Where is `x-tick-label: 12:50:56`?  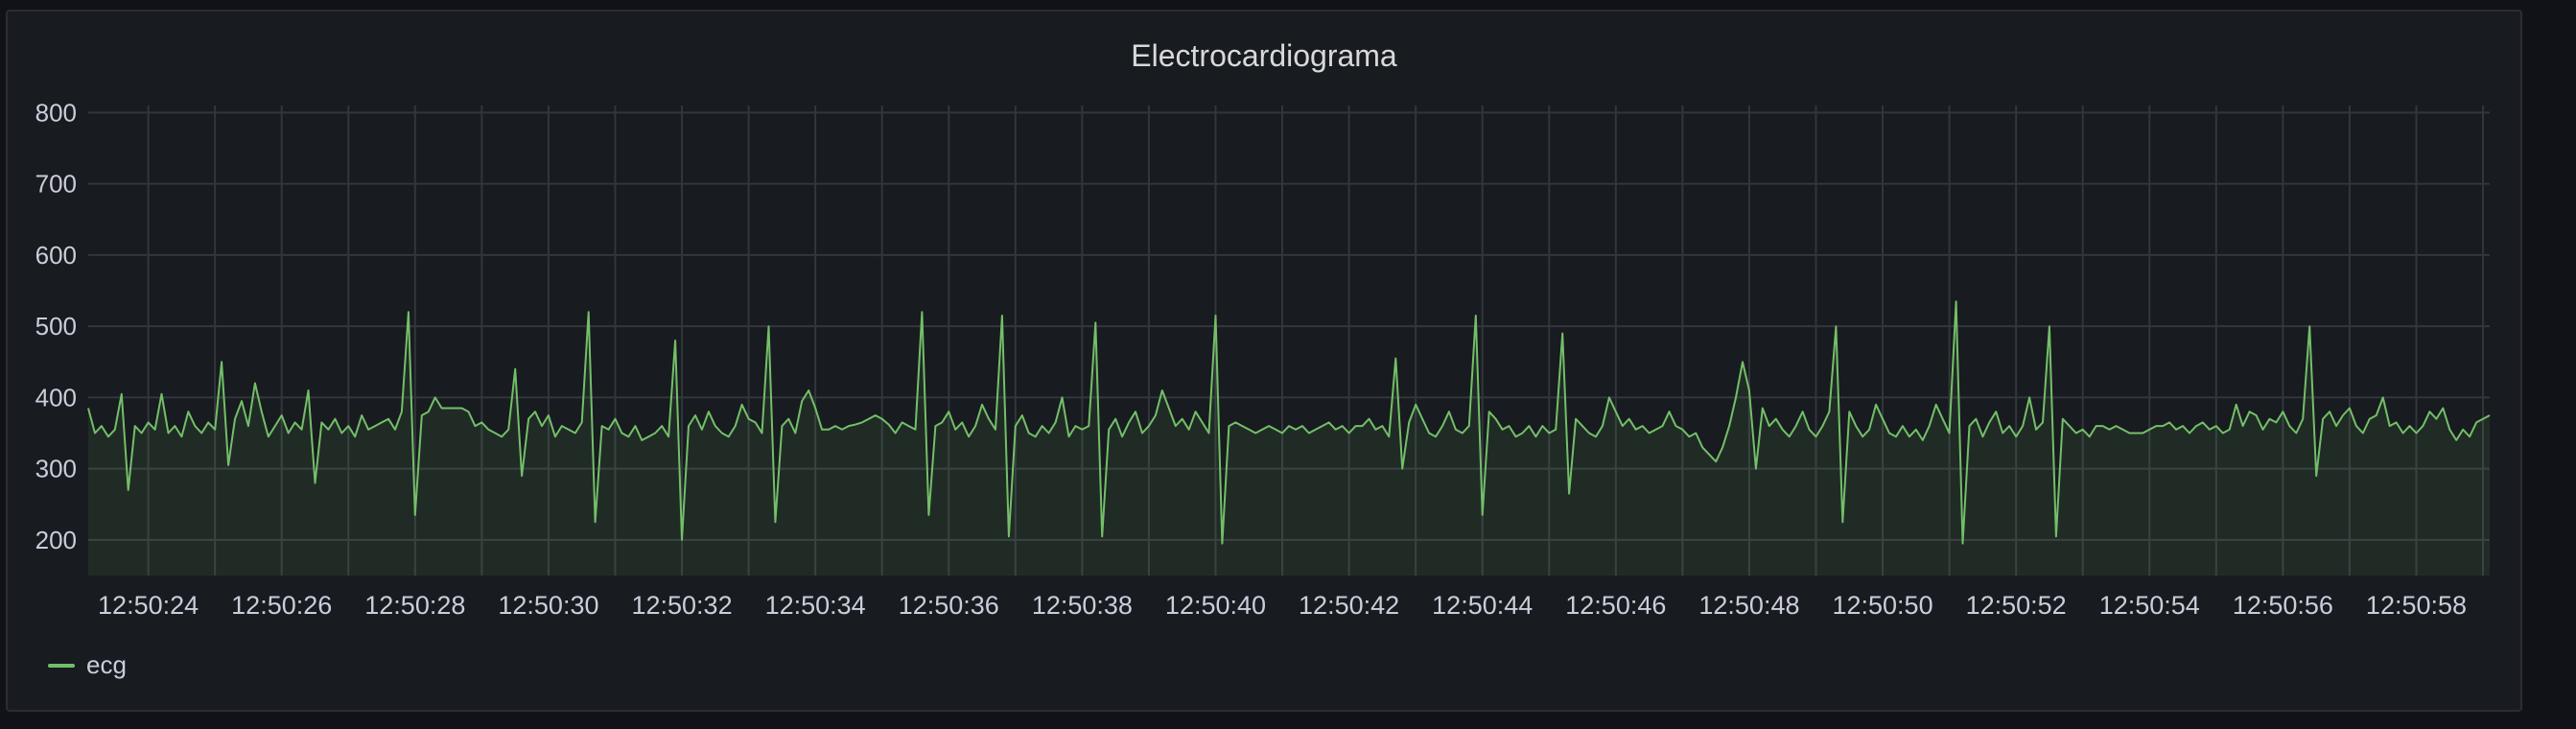 x-tick-label: 12:50:56 is located at coordinates (2283, 605).